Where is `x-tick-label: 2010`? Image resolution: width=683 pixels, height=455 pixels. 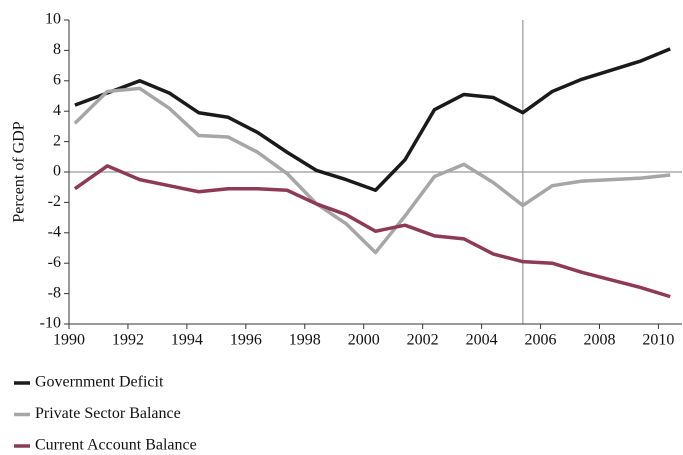 x-tick-label: 2010 is located at coordinates (658, 340).